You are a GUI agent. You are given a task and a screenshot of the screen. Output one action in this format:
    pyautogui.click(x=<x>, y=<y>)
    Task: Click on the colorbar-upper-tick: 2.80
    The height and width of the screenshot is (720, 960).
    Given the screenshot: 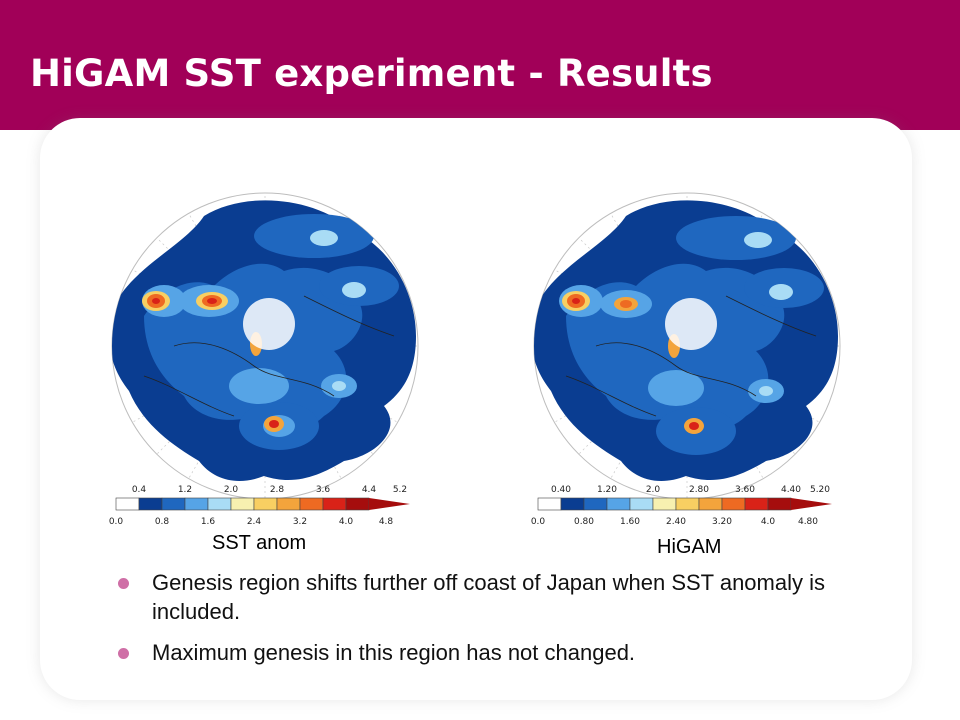 What is the action you would take?
    pyautogui.click(x=699, y=490)
    